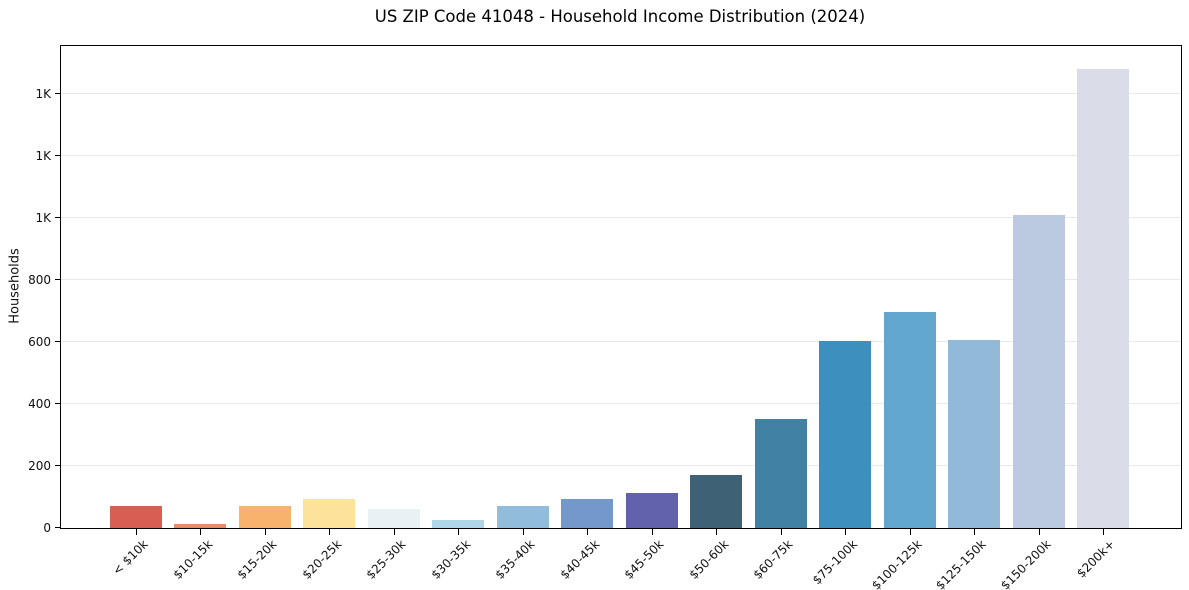  I want to click on x-tick-label-text: $20-25k, so click(322, 559).